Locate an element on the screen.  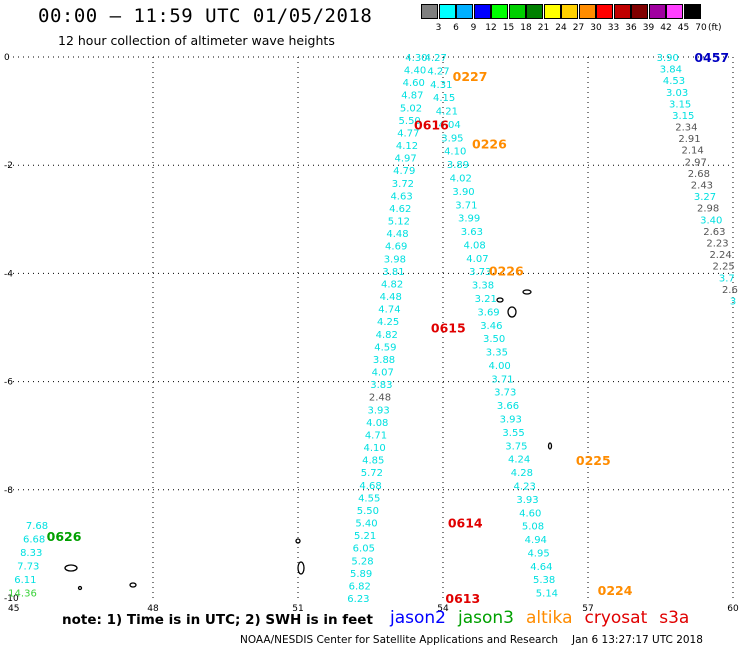
longitude-tick-label: 48 is located at coordinates (153, 609).